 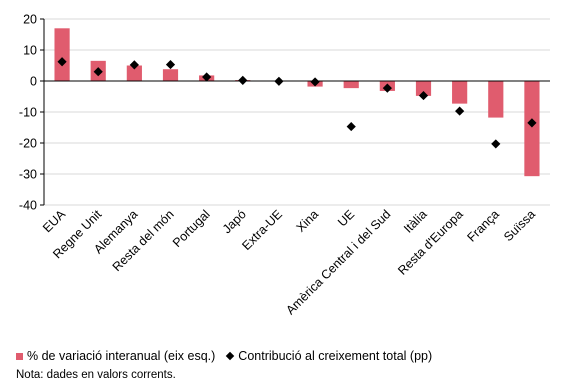 I want to click on x-category-label: Extra-UE, so click(x=262, y=230).